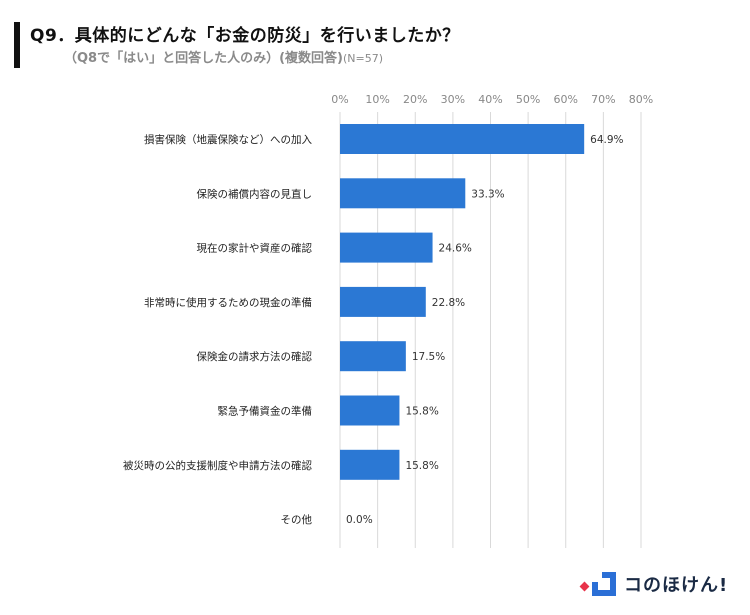 This screenshot has height=615, width=750. I want to click on x-tick-label: 10%, so click(377, 99).